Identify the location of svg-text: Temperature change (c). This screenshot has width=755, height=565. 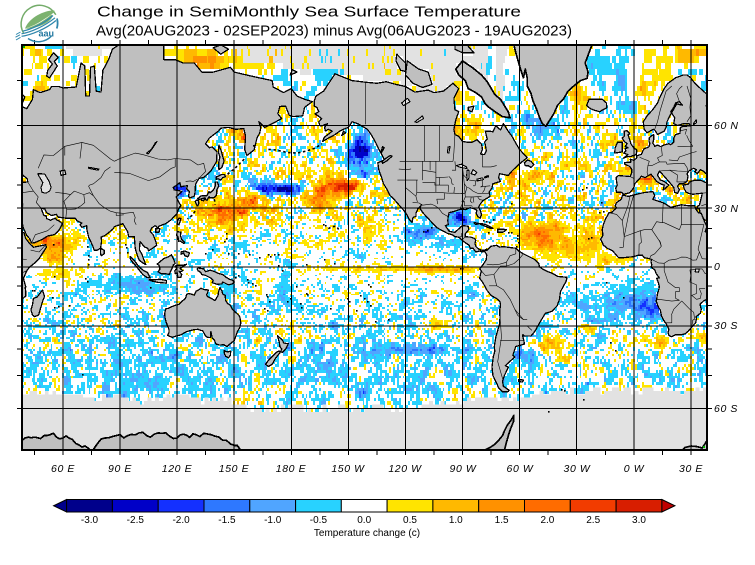
(367, 533).